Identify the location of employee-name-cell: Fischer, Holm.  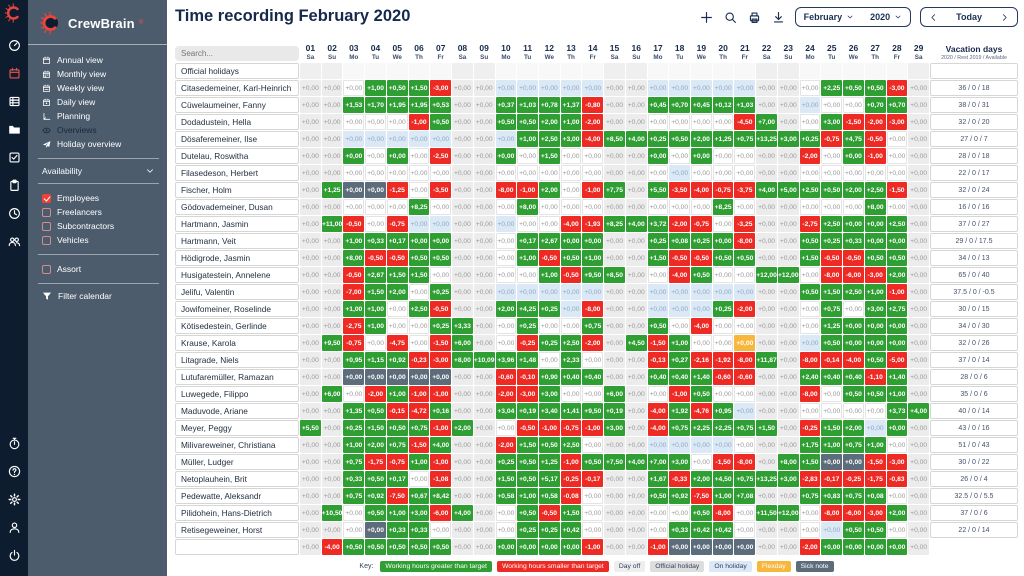
(237, 190).